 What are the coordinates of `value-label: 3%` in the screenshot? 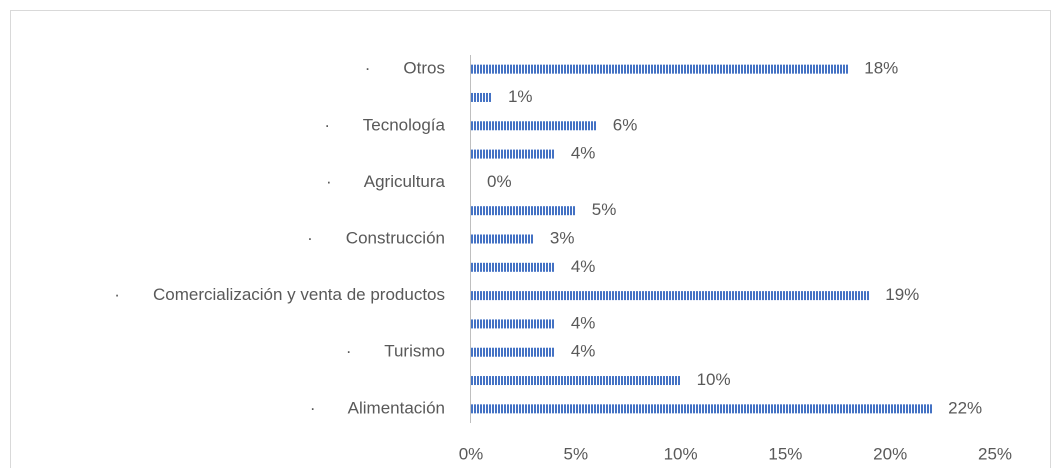 It's located at (562, 237).